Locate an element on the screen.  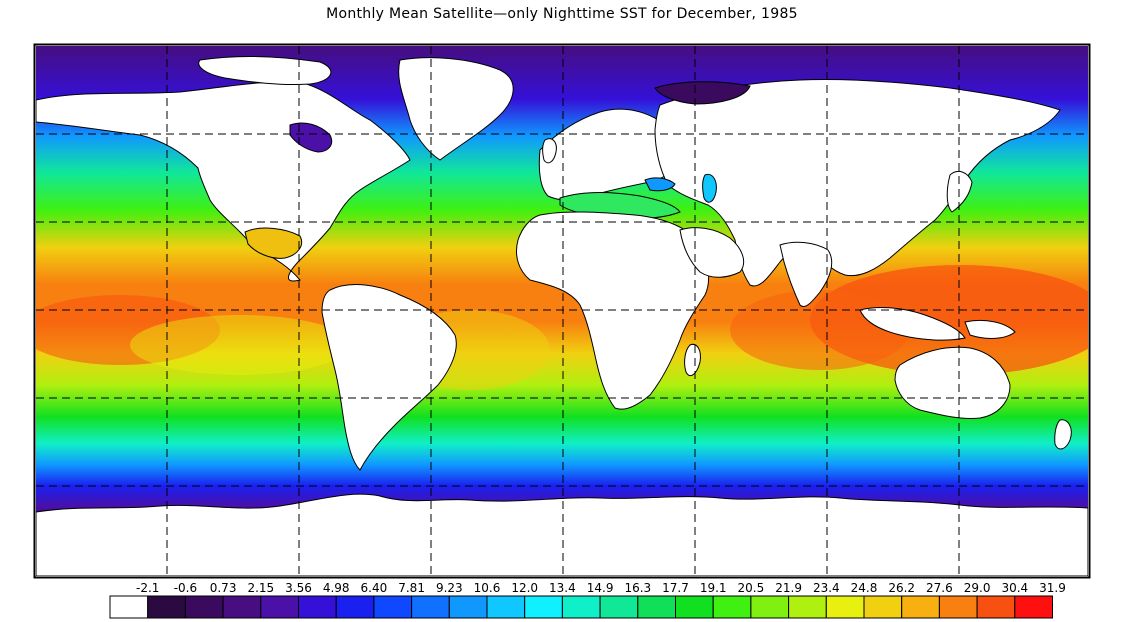
indonesia is located at coordinates (912, 324).